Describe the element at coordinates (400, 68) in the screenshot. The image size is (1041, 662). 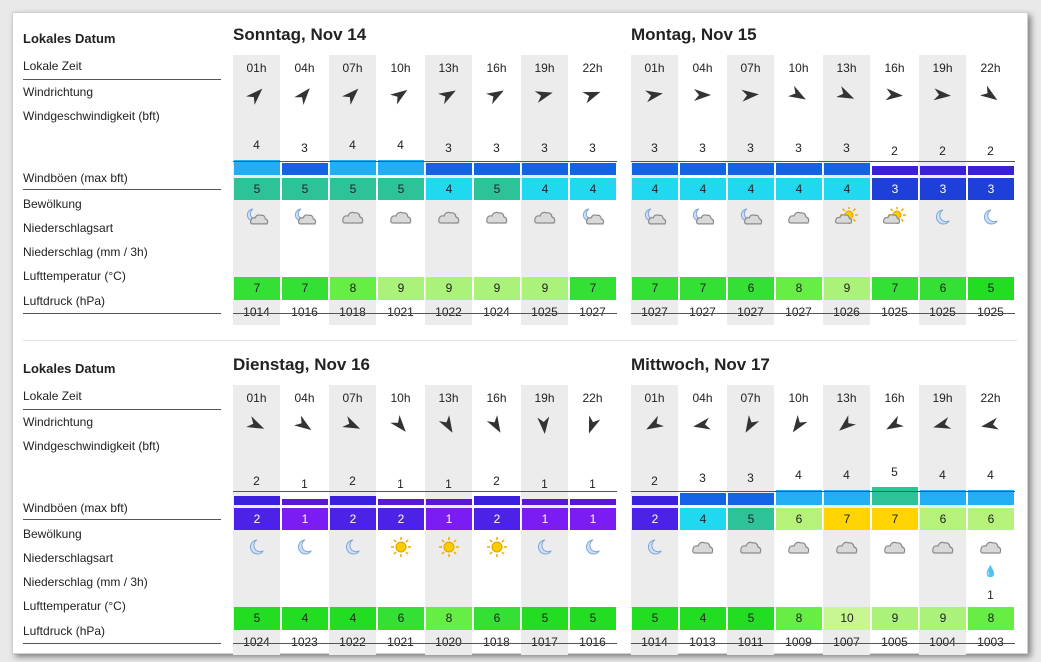
I see `hour-label: 10h` at that location.